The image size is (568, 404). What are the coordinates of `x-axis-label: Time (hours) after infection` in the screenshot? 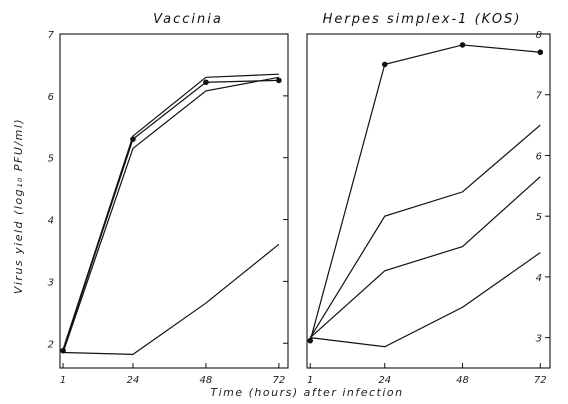 It's located at (306, 392).